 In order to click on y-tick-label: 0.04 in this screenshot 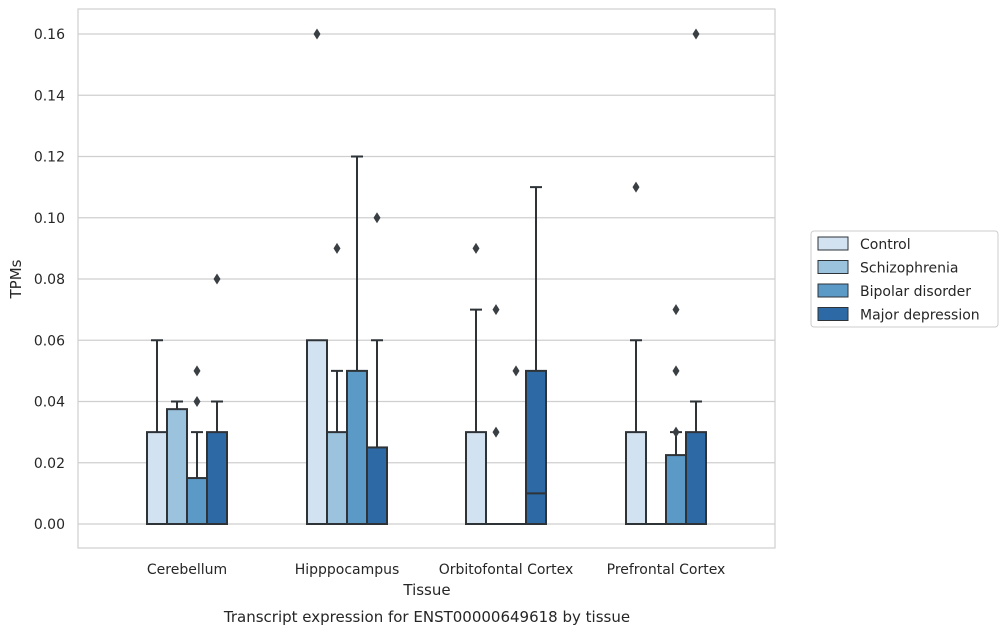, I will do `click(49, 403)`.